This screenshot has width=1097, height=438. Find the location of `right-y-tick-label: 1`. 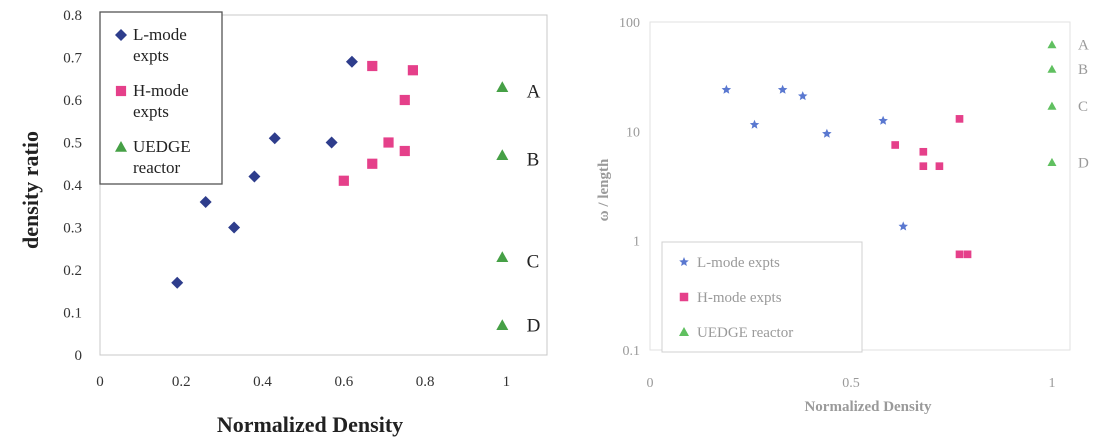

right-y-tick-label: 1 is located at coordinates (636, 242).